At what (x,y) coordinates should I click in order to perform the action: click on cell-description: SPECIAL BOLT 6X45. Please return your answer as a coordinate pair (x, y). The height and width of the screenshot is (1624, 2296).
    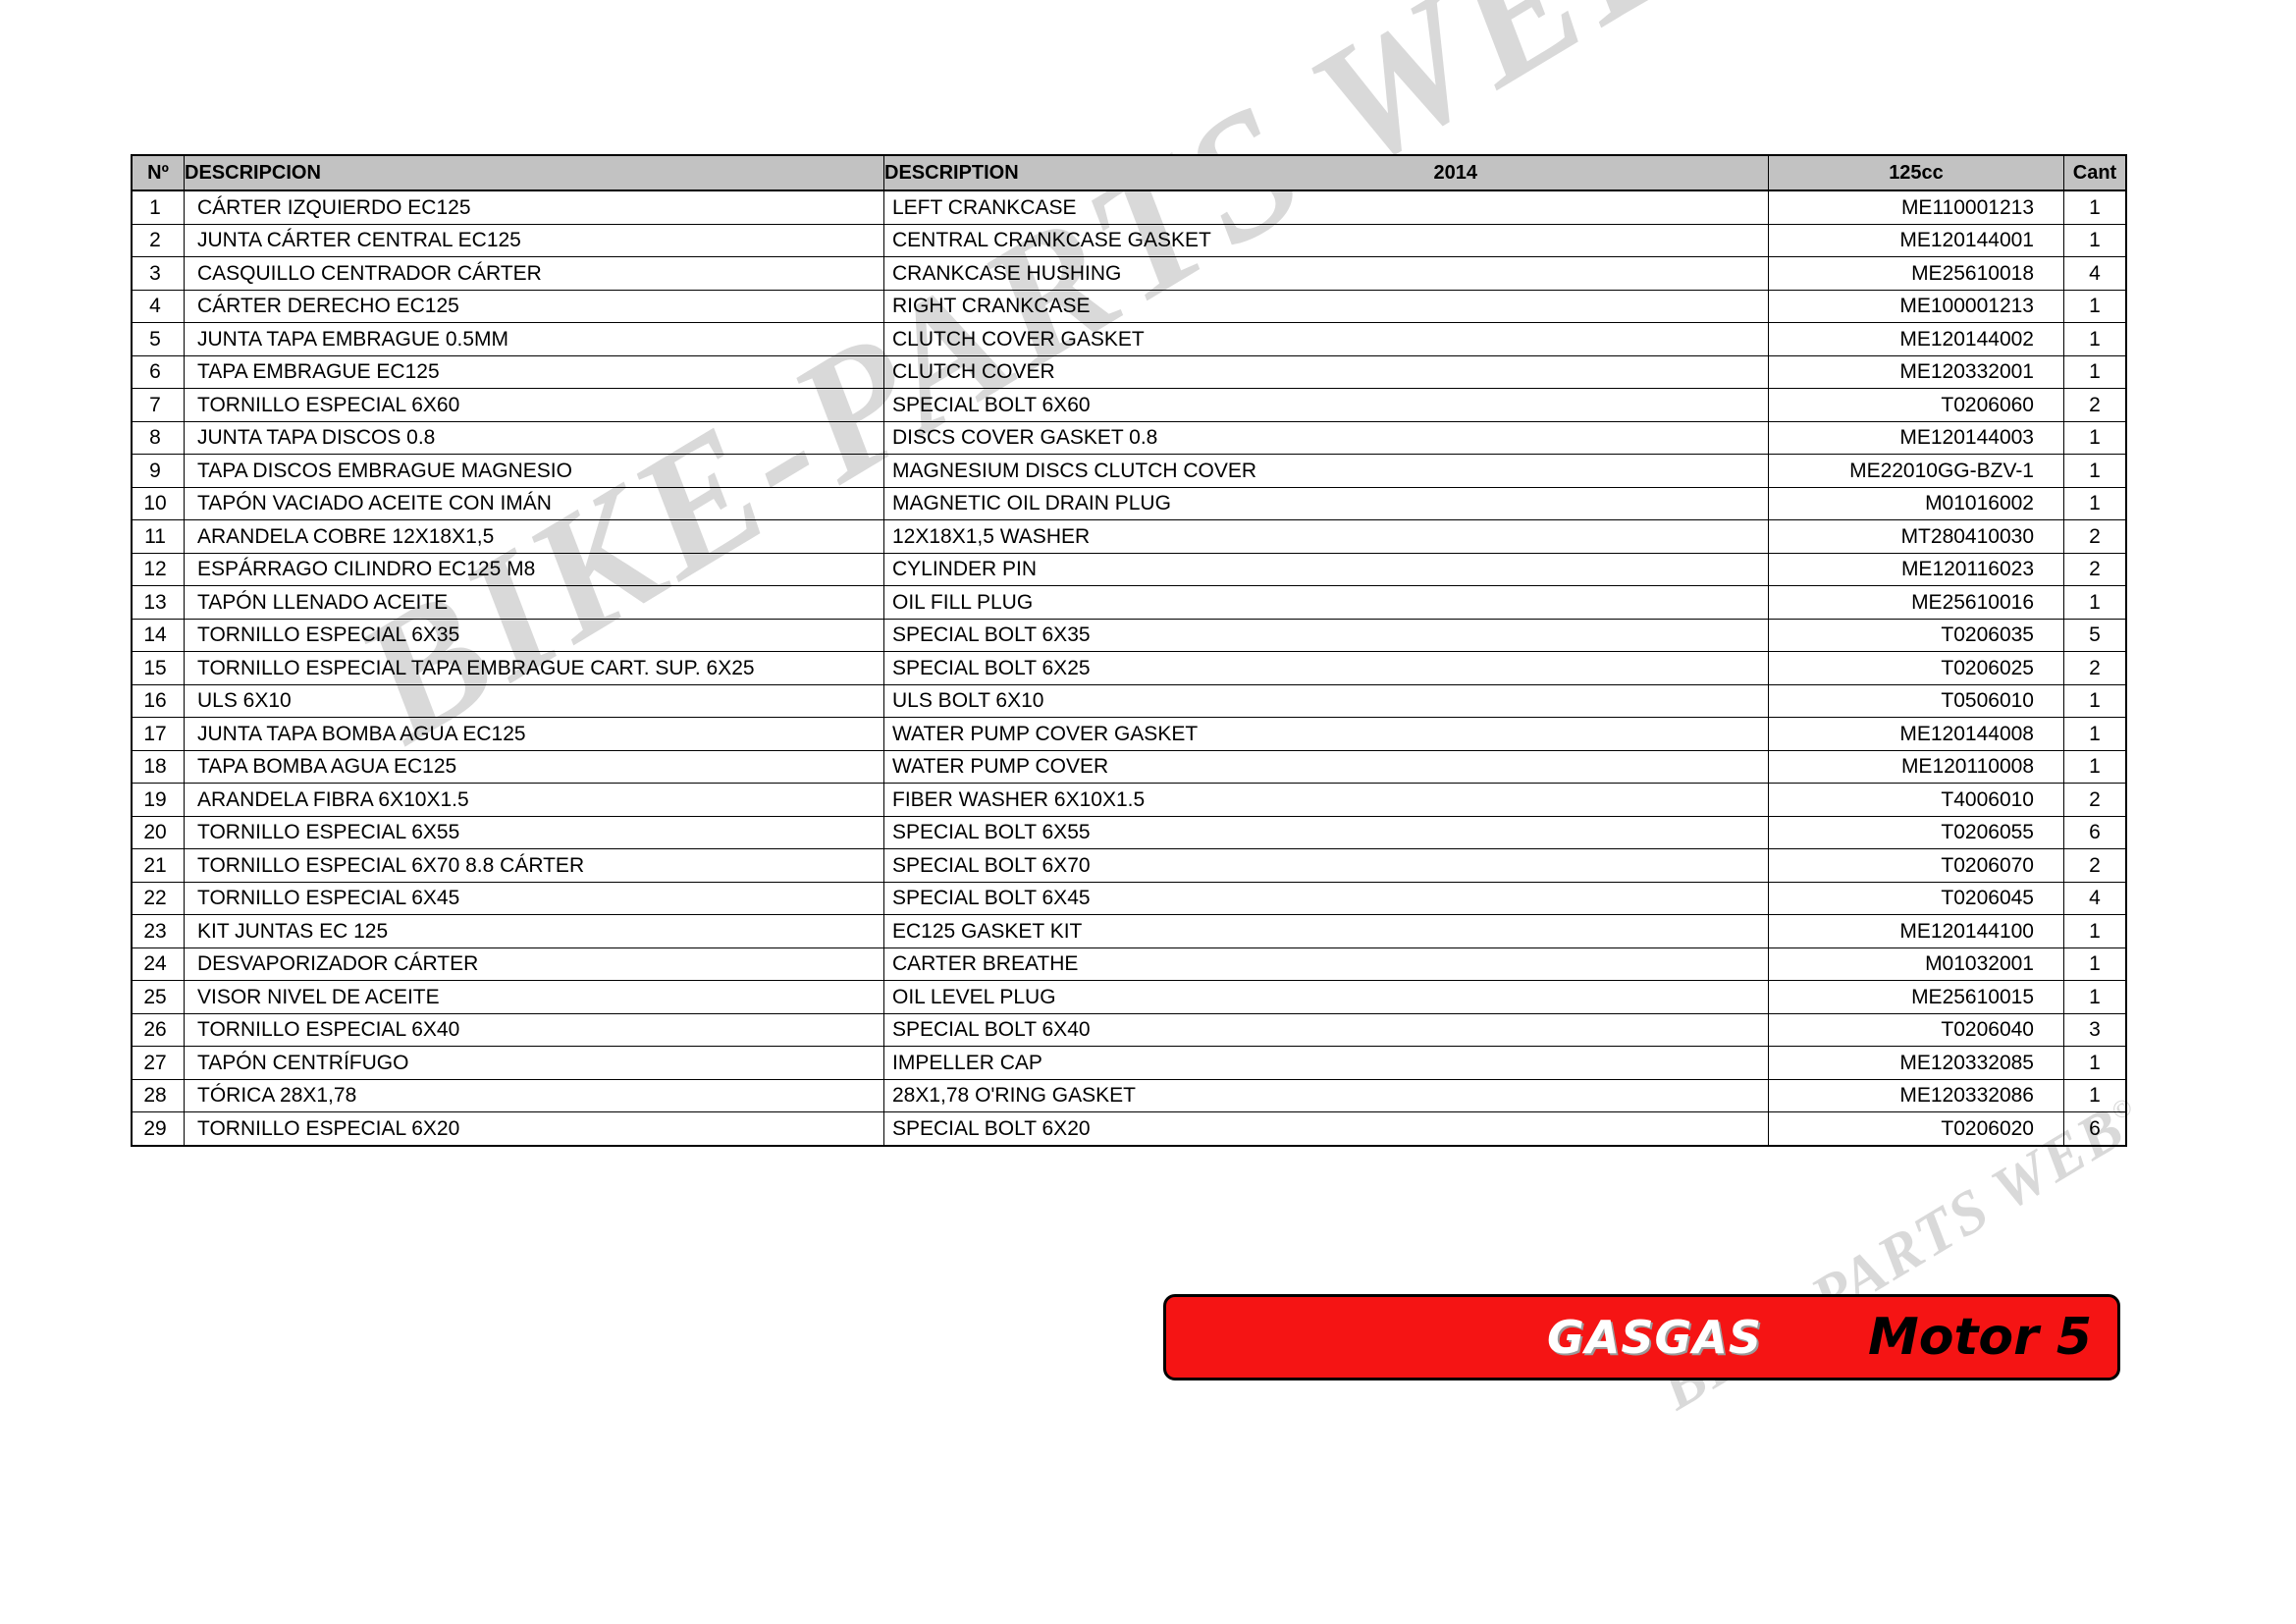
    Looking at the image, I should click on (1326, 898).